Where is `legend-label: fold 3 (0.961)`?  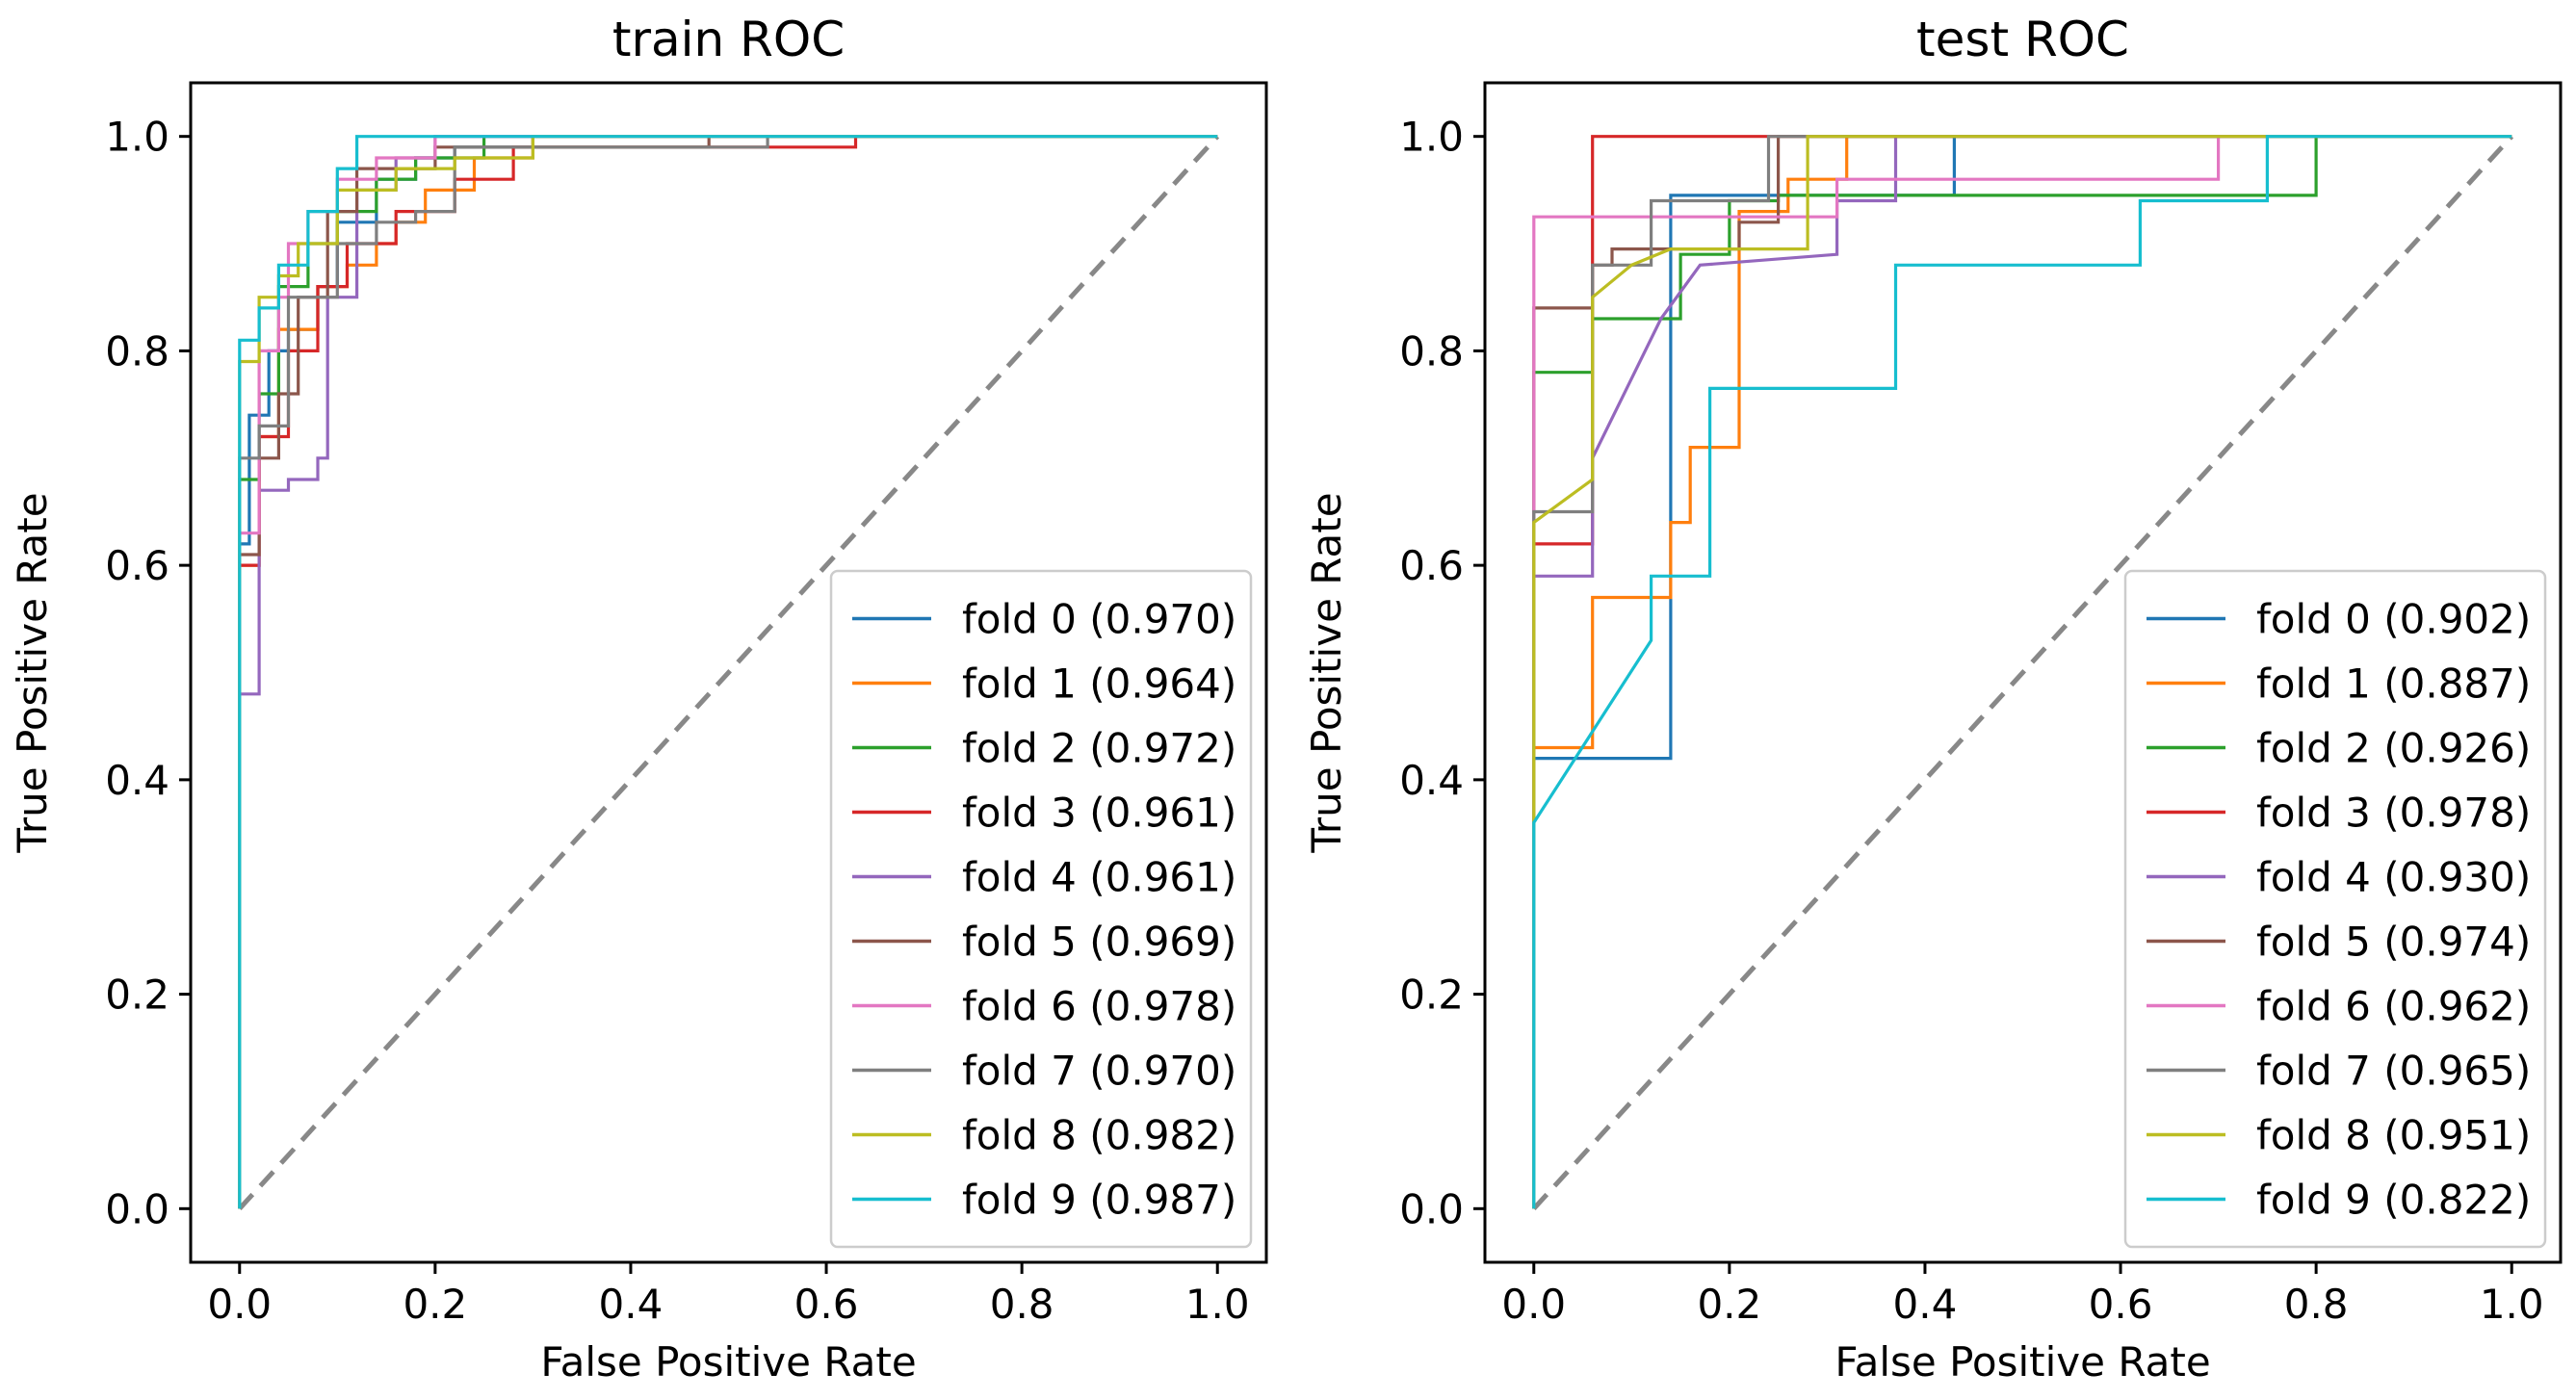
legend-label: fold 3 (0.961) is located at coordinates (1099, 814).